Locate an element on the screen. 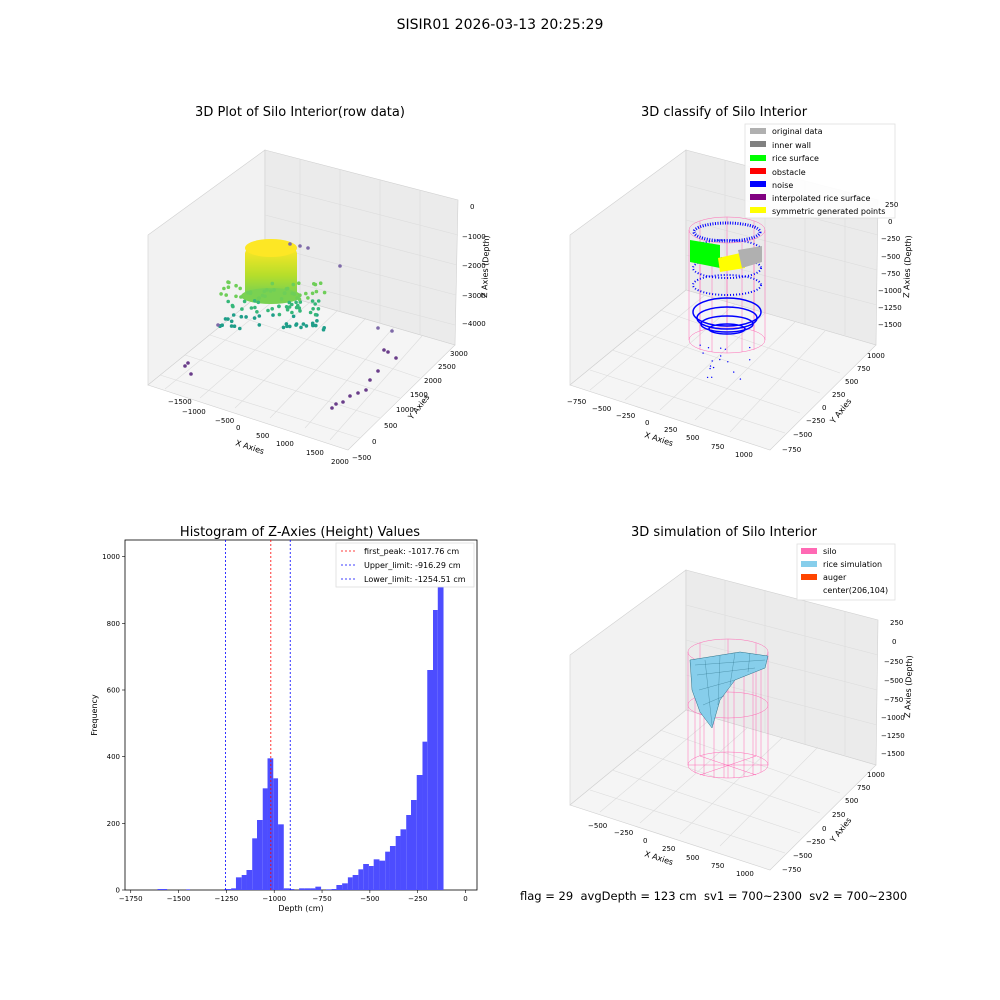 This screenshot has height=1000, width=1000. histogram-y-tick-0: 0 is located at coordinates (118, 891).